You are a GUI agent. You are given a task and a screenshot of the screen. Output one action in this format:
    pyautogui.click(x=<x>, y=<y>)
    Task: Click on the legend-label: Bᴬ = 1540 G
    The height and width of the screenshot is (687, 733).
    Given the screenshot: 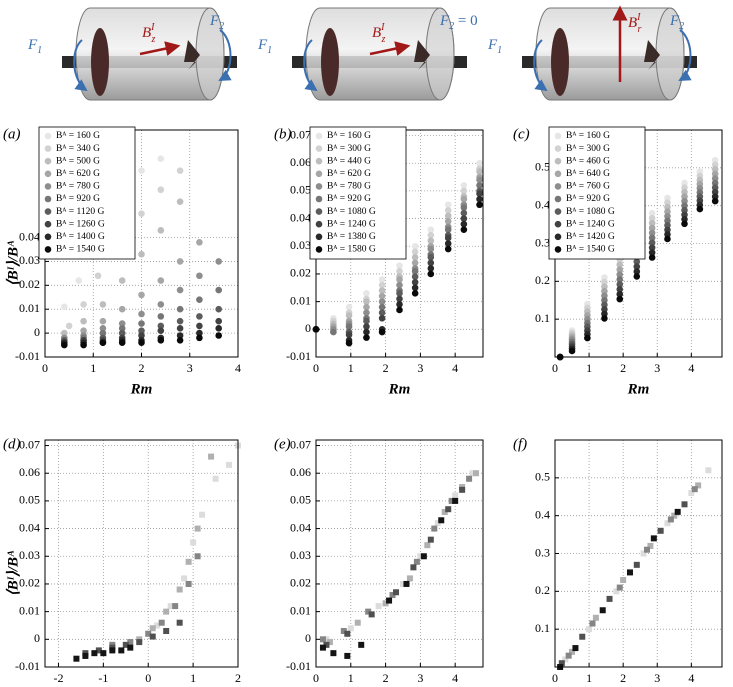 What is the action you would take?
    pyautogui.click(x=590, y=250)
    